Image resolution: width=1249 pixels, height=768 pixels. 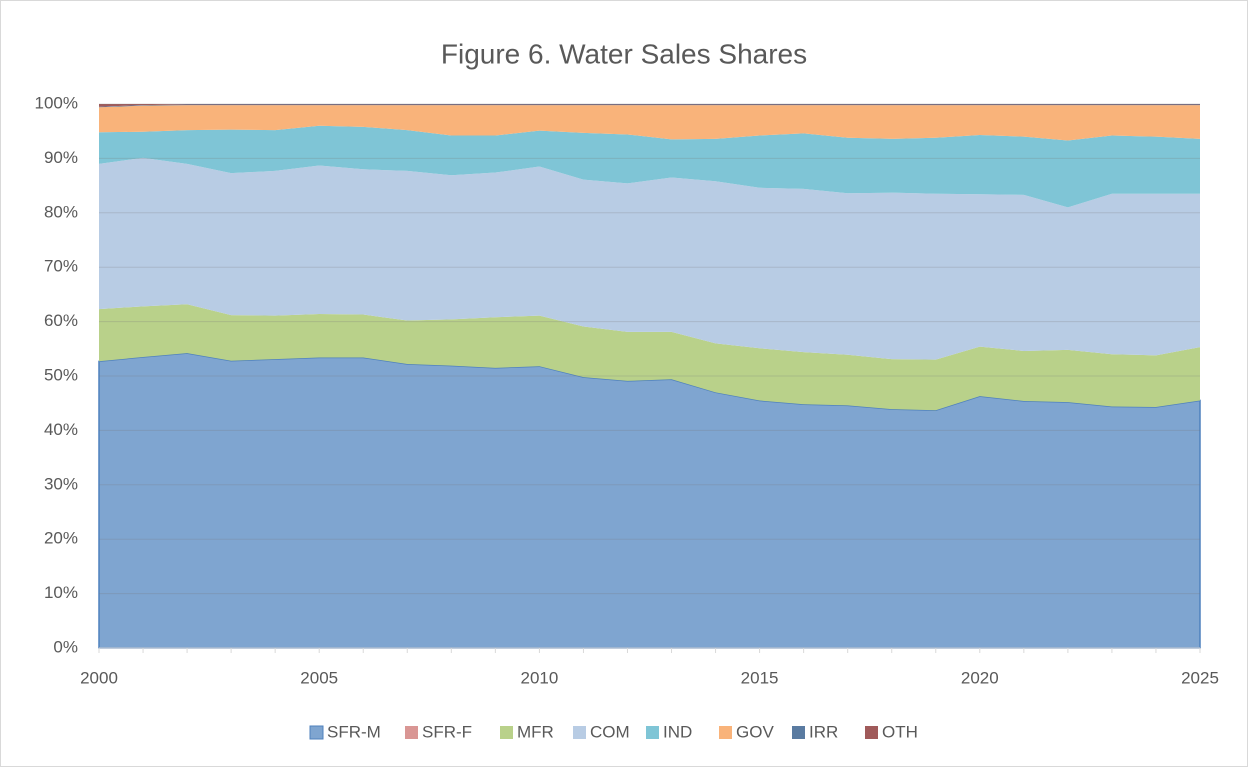 I want to click on y-tick-label: 70%, so click(x=61, y=266).